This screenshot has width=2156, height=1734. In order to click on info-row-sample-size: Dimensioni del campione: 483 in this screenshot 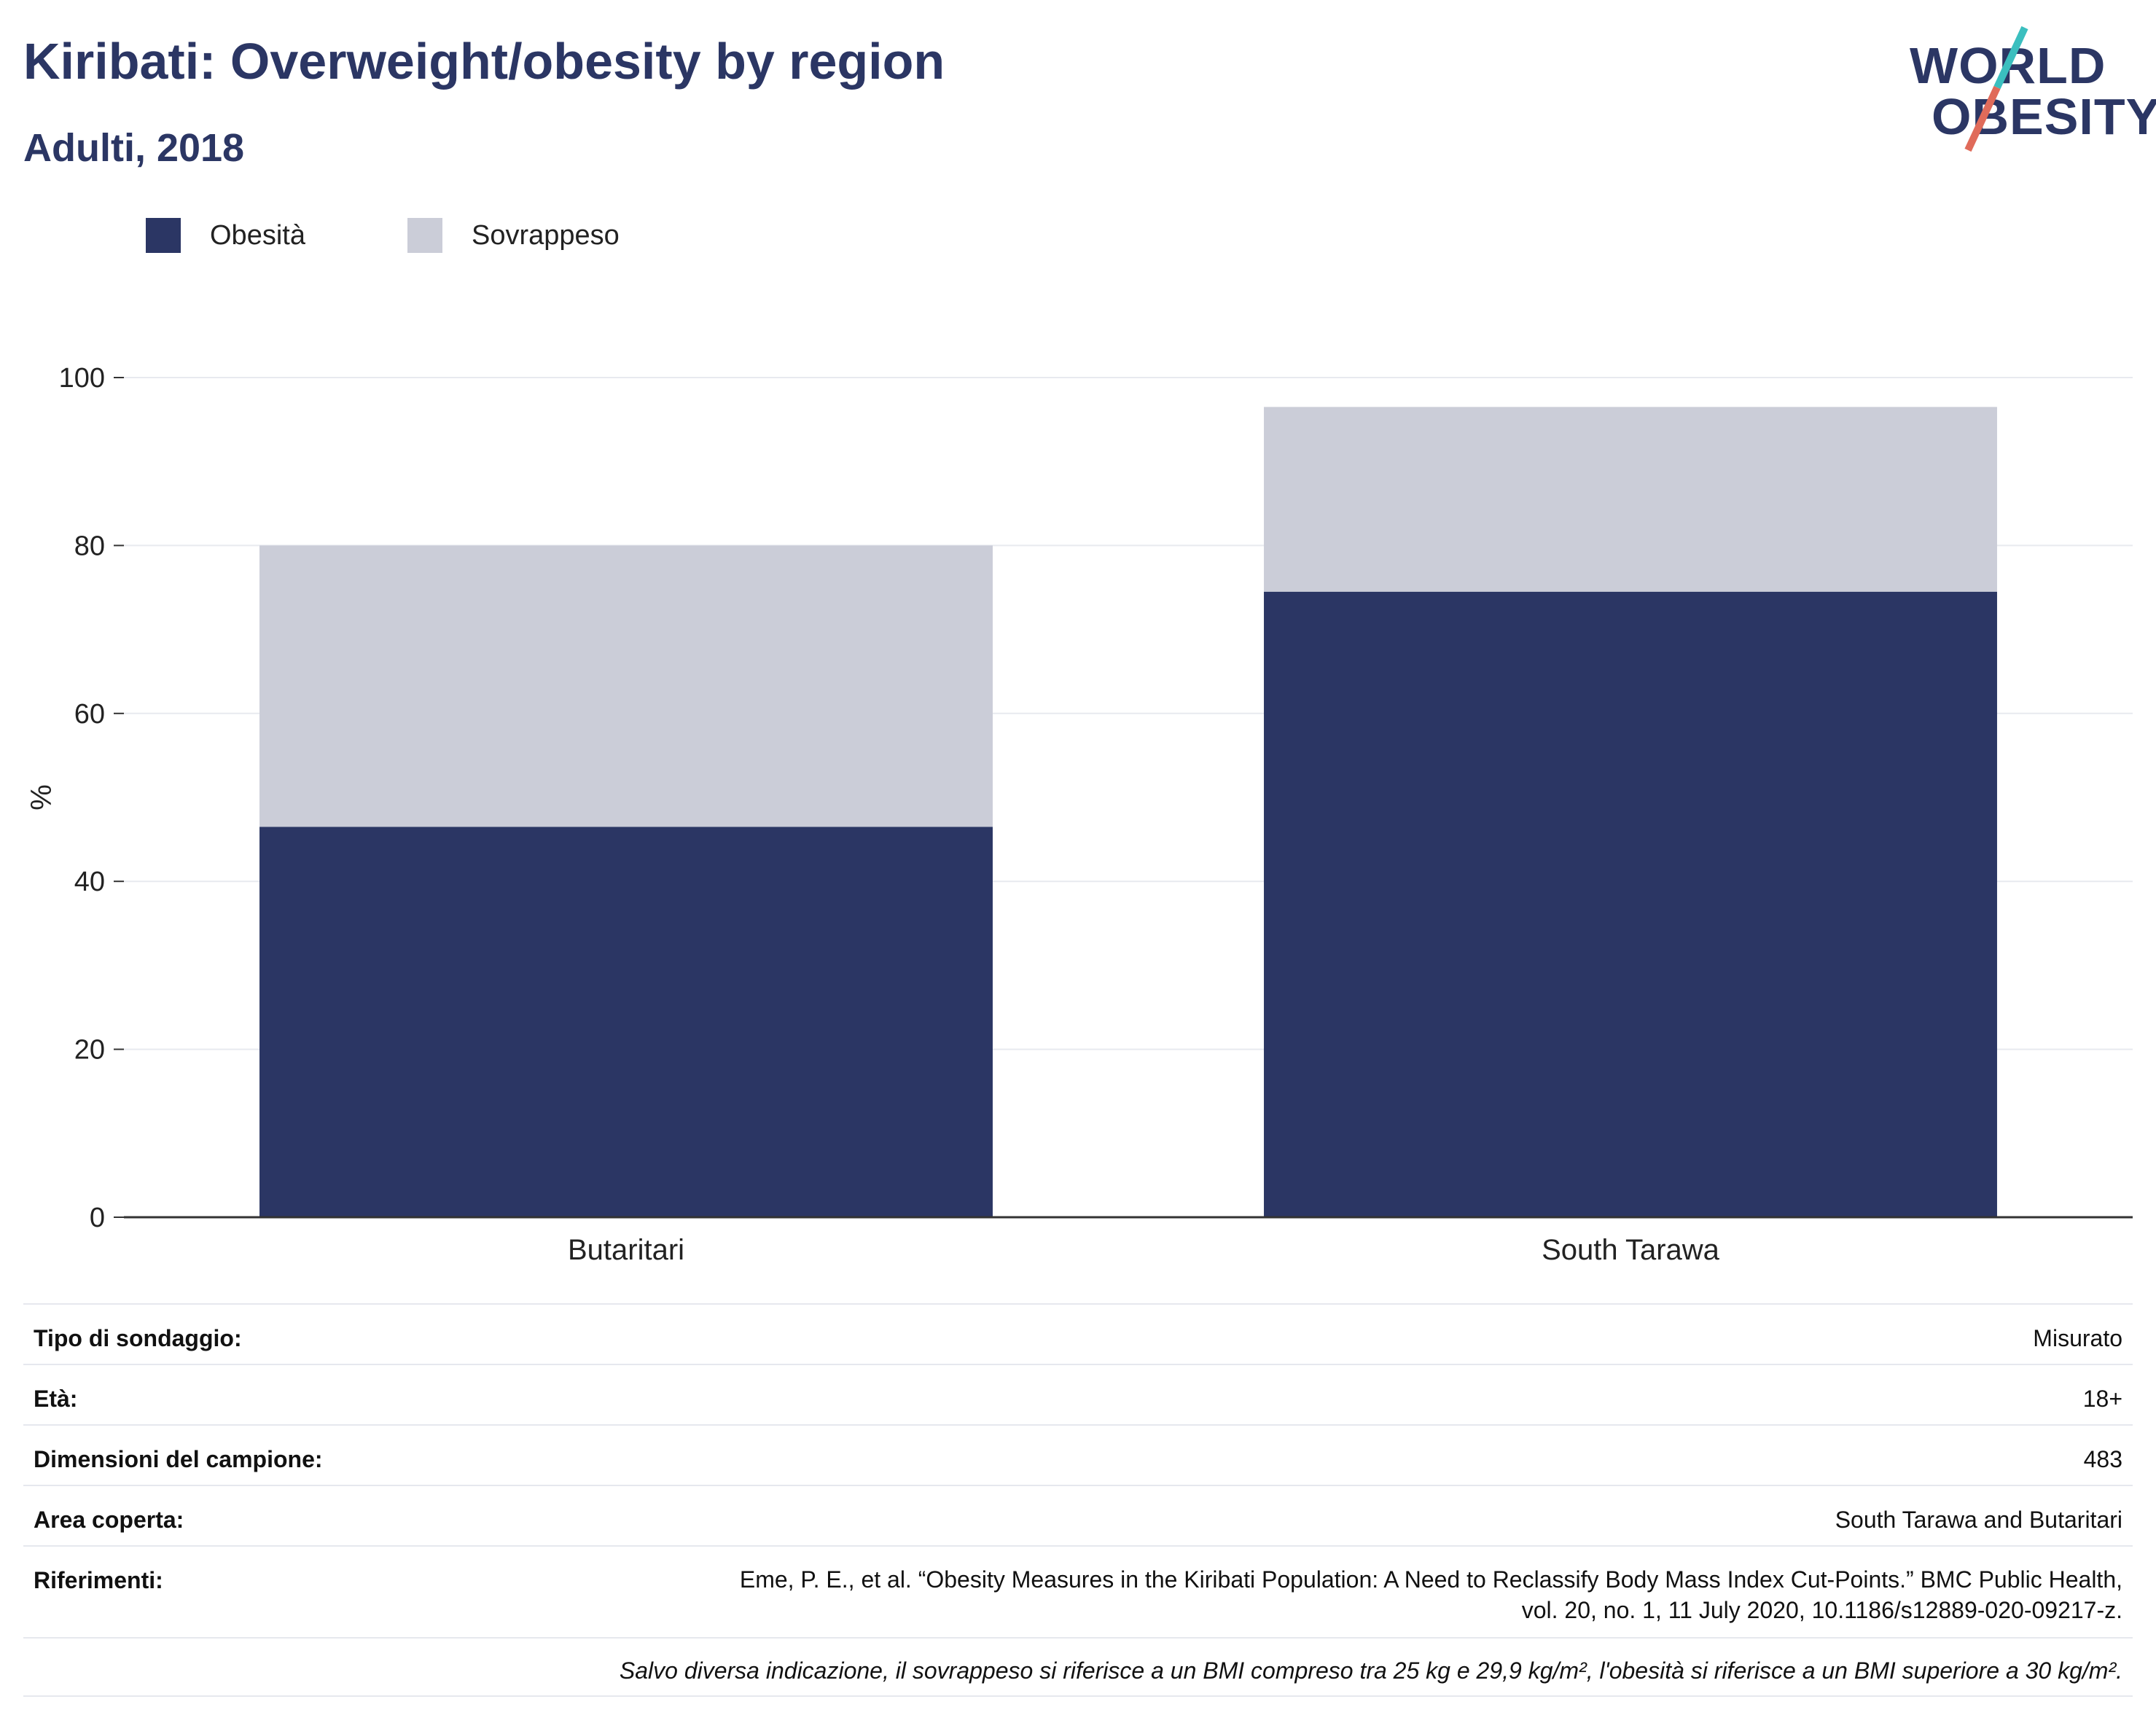, I will do `click(1078, 1454)`.